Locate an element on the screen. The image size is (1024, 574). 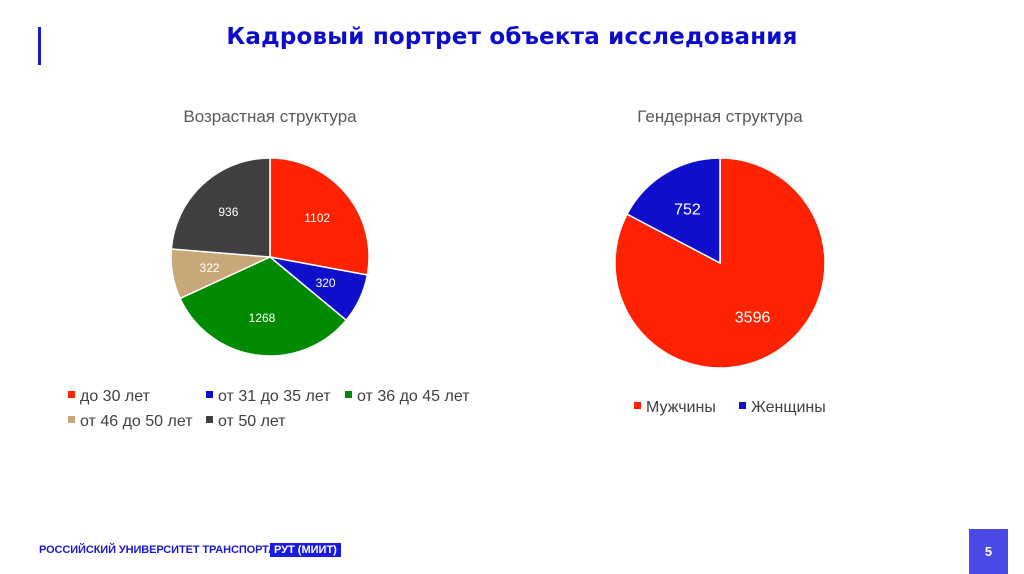
slice-data-label: 752 is located at coordinates (687, 210).